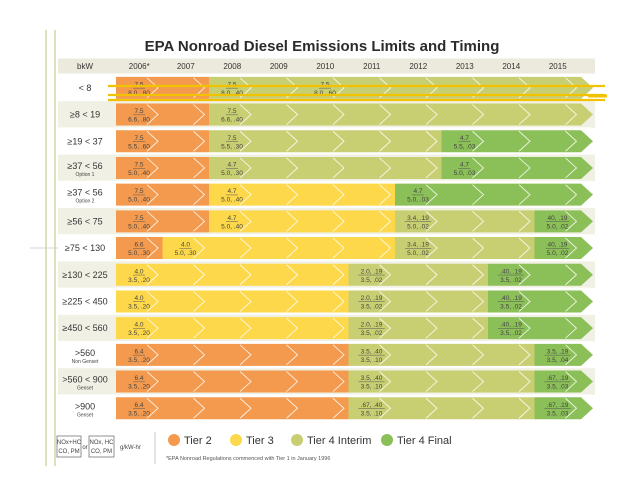 The height and width of the screenshot is (493, 638). What do you see at coordinates (84, 193) in the screenshot?
I see `row-label: ≥37 < 56` at bounding box center [84, 193].